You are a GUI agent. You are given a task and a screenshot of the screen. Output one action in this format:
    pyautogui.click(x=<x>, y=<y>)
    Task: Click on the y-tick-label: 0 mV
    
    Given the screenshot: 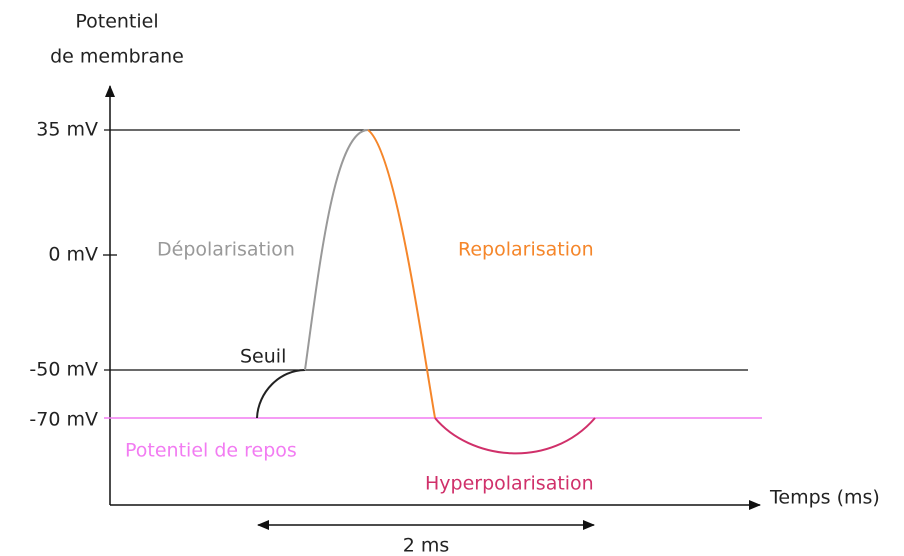 What is the action you would take?
    pyautogui.click(x=73, y=255)
    